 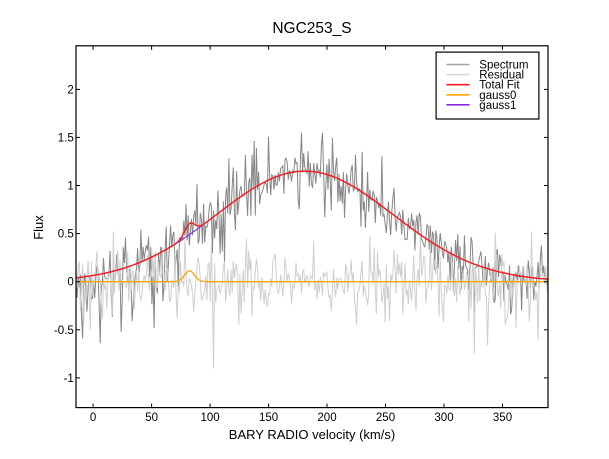 I want to click on svg-text: gauss1, so click(x=497, y=106).